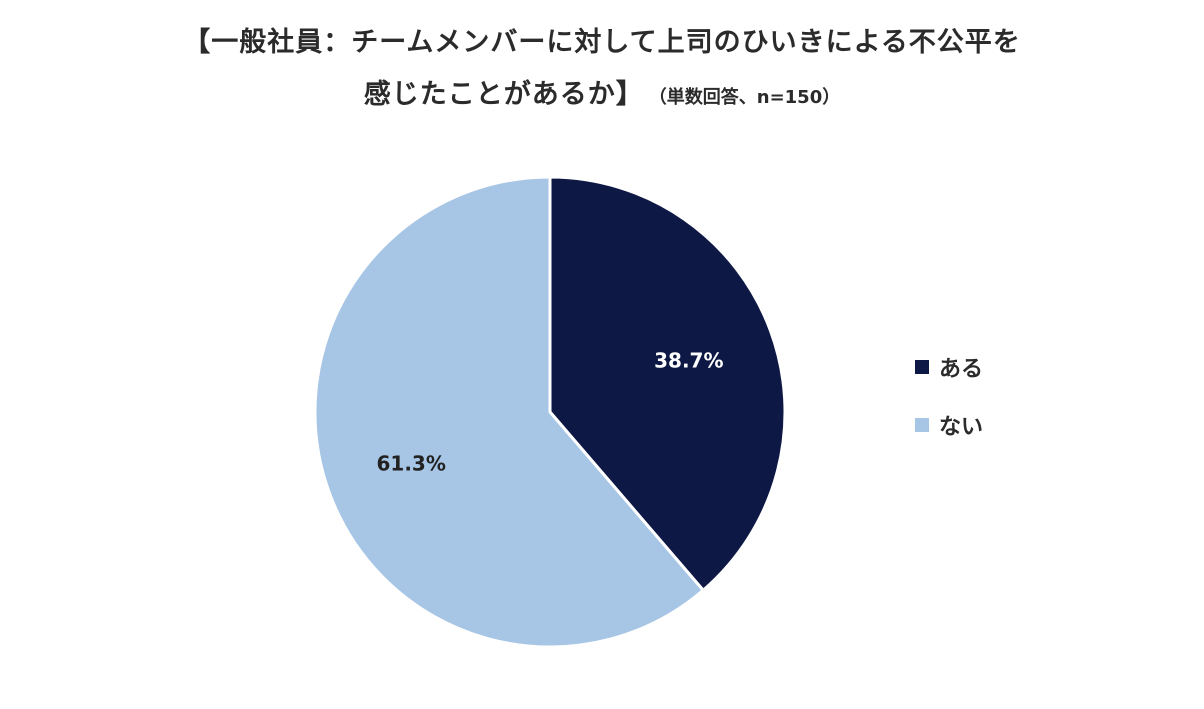  Describe the element at coordinates (922, 425) in the screenshot. I see `legend-swatch-nai` at that location.